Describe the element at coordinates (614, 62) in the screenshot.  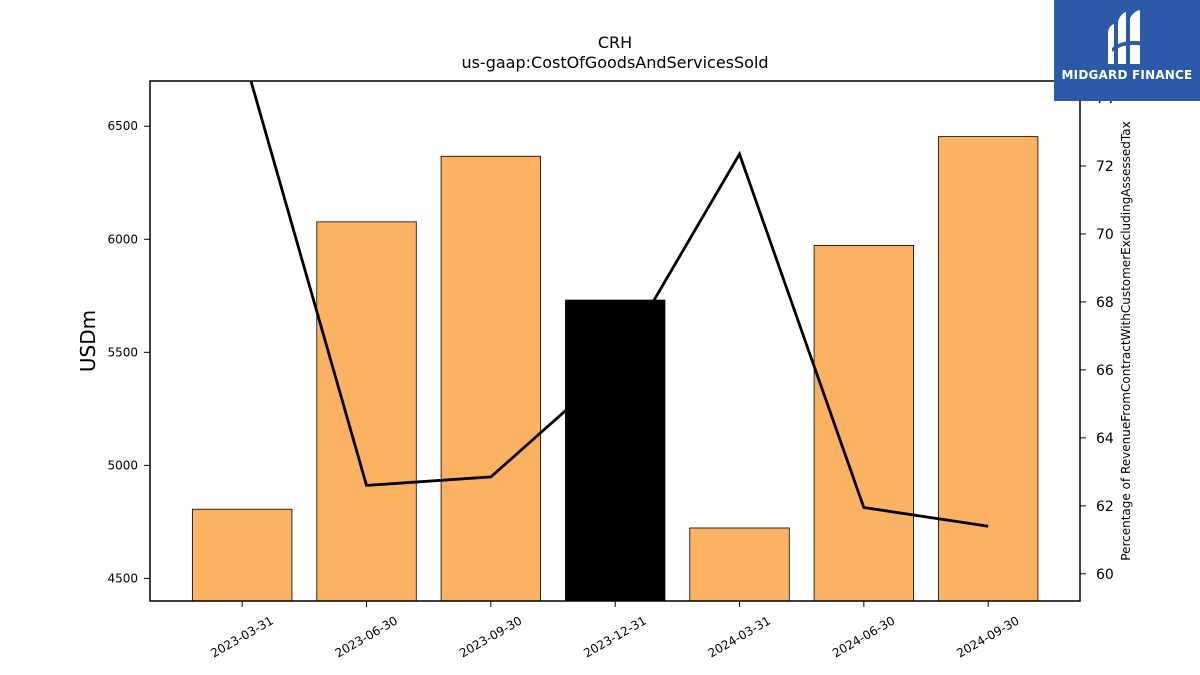
I see `chart-subtitle: us-gaap:CostOfGoodsAndServicesSold` at that location.